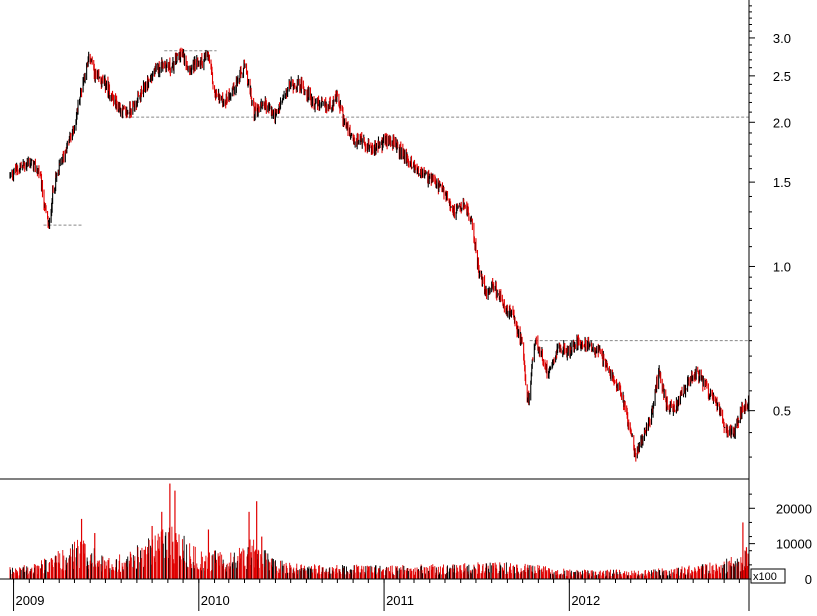 The width and height of the screenshot is (817, 616). What do you see at coordinates (808, 579) in the screenshot?
I see `volume-tick-label: 0` at bounding box center [808, 579].